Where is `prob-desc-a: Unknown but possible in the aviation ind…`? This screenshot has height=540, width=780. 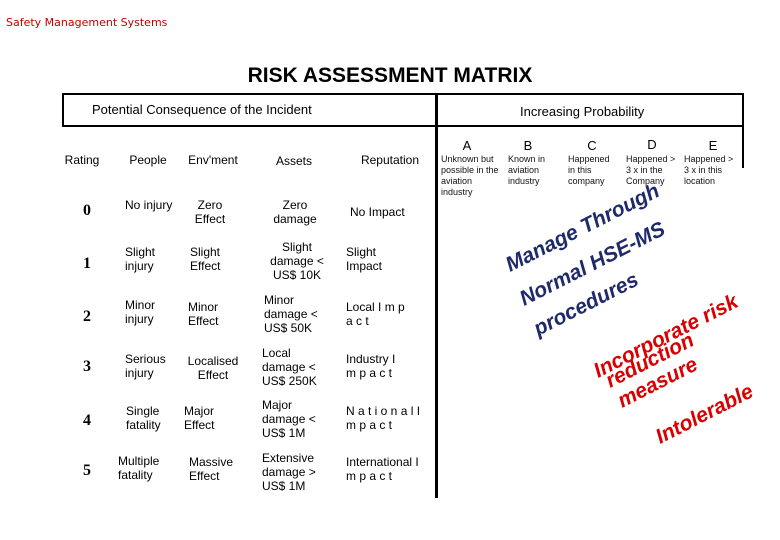 prob-desc-a: Unknown but possible in the aviation ind… is located at coordinates (470, 175).